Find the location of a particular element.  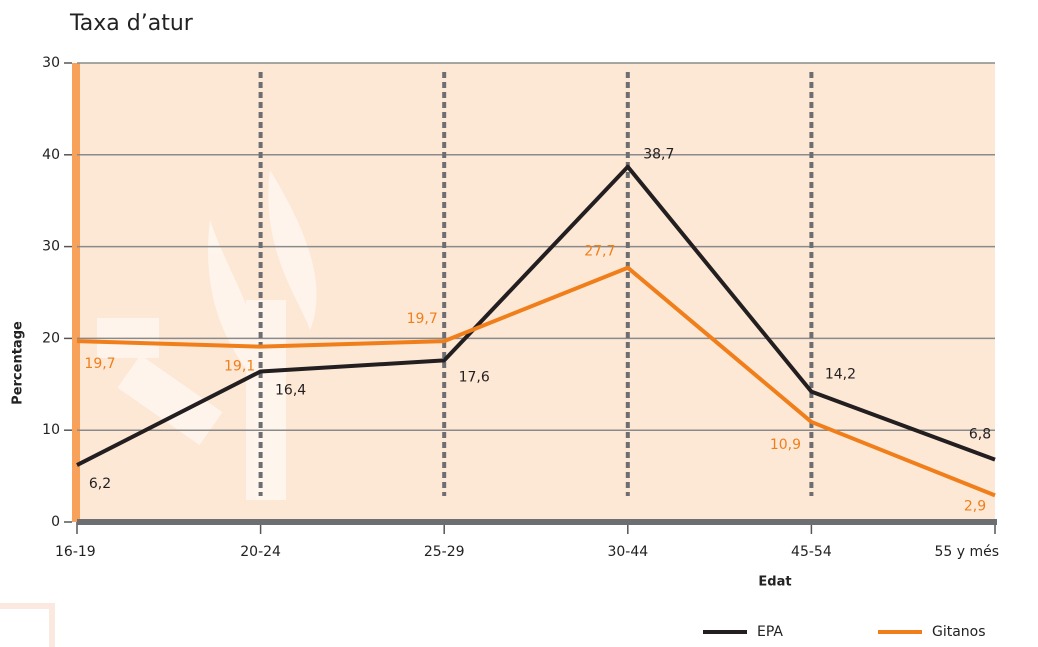

corner-decoration is located at coordinates (27, 625).